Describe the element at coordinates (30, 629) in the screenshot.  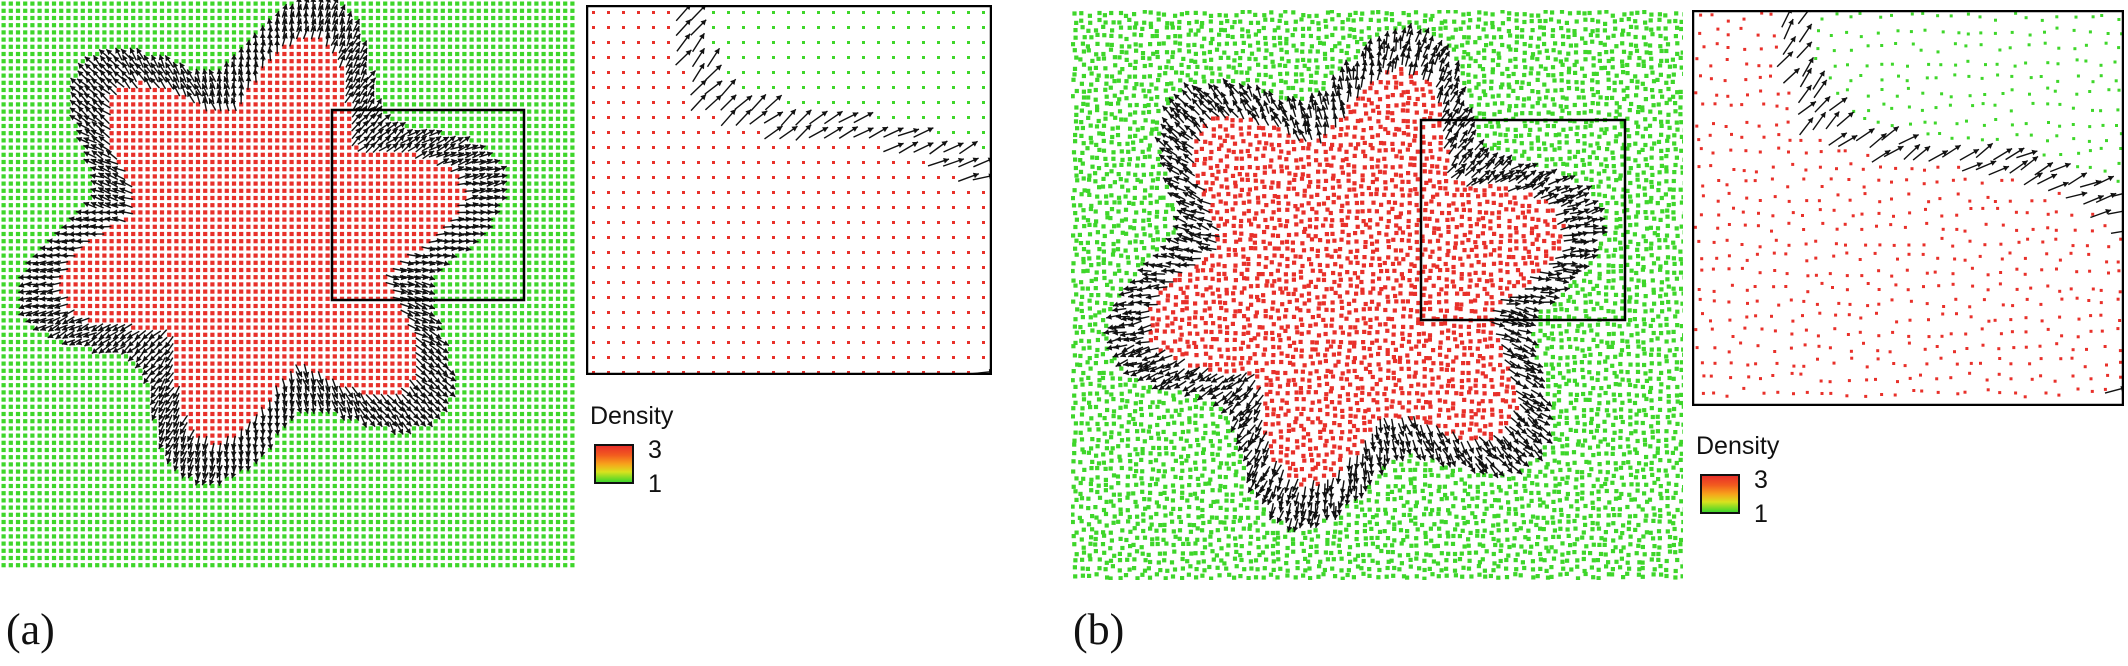
I see `panel-label: (a)` at that location.